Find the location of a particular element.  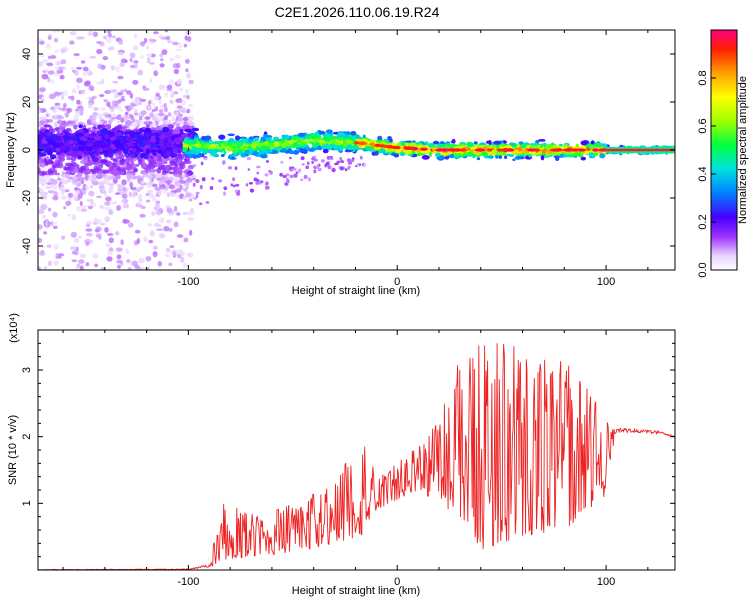

colorbar-gradient is located at coordinates (724, 150).